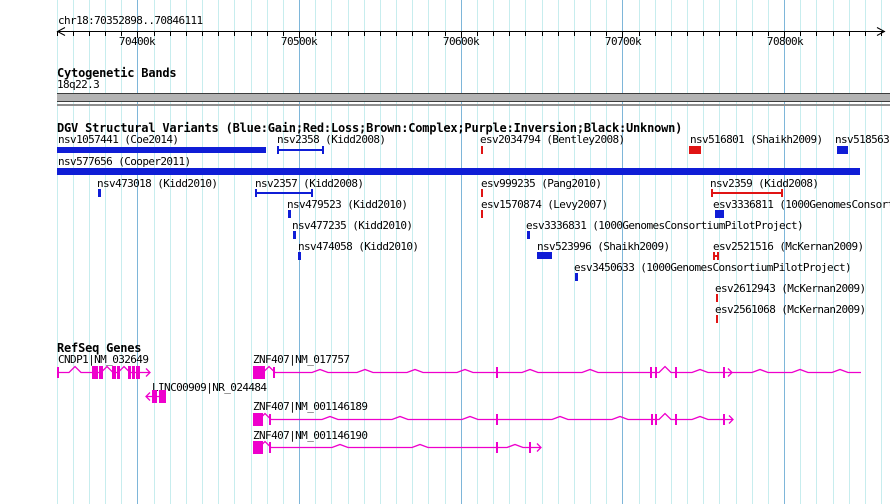  I want to click on cytoband-label: 18q22.3, so click(78, 84).